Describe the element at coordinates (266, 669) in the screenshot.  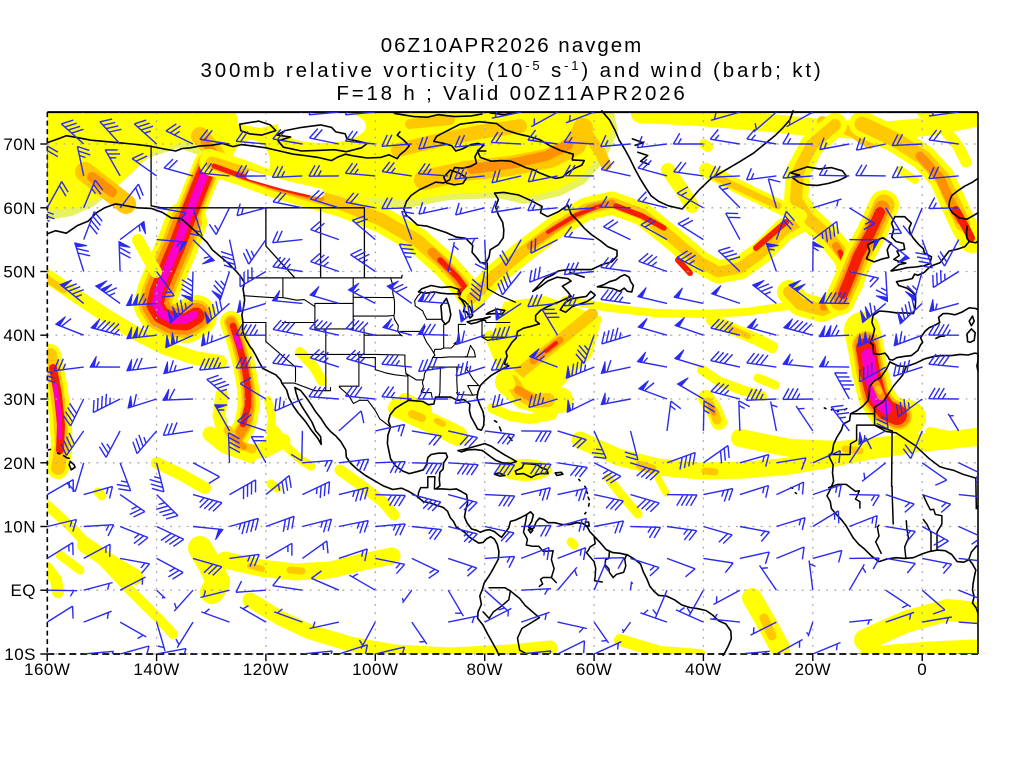
I see `svg-text: 120W` at that location.